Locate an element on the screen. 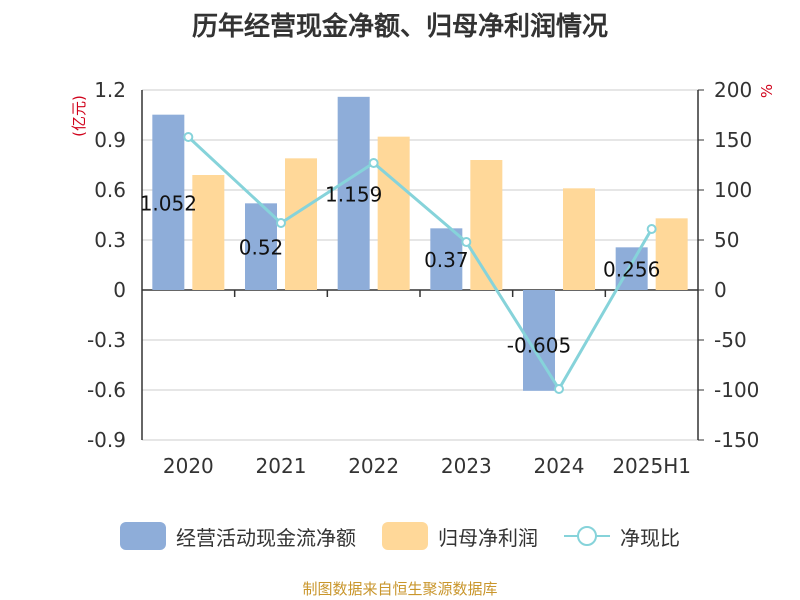 The height and width of the screenshot is (600, 800). x-tick-label: 2021 is located at coordinates (281, 466).